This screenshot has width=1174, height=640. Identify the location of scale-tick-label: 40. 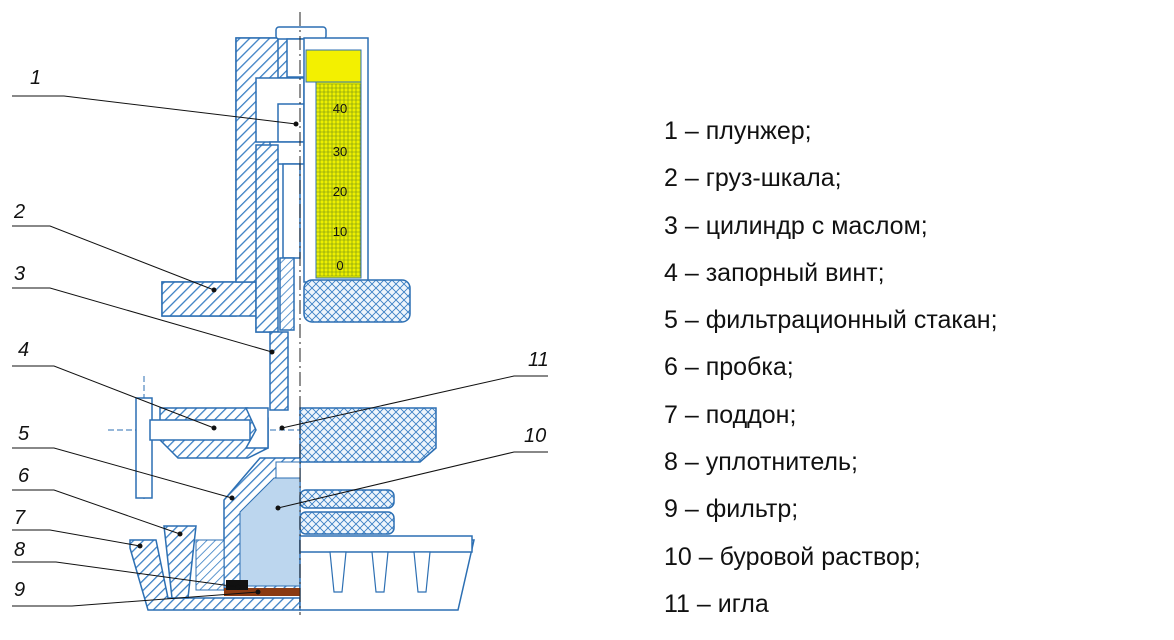
(340, 108).